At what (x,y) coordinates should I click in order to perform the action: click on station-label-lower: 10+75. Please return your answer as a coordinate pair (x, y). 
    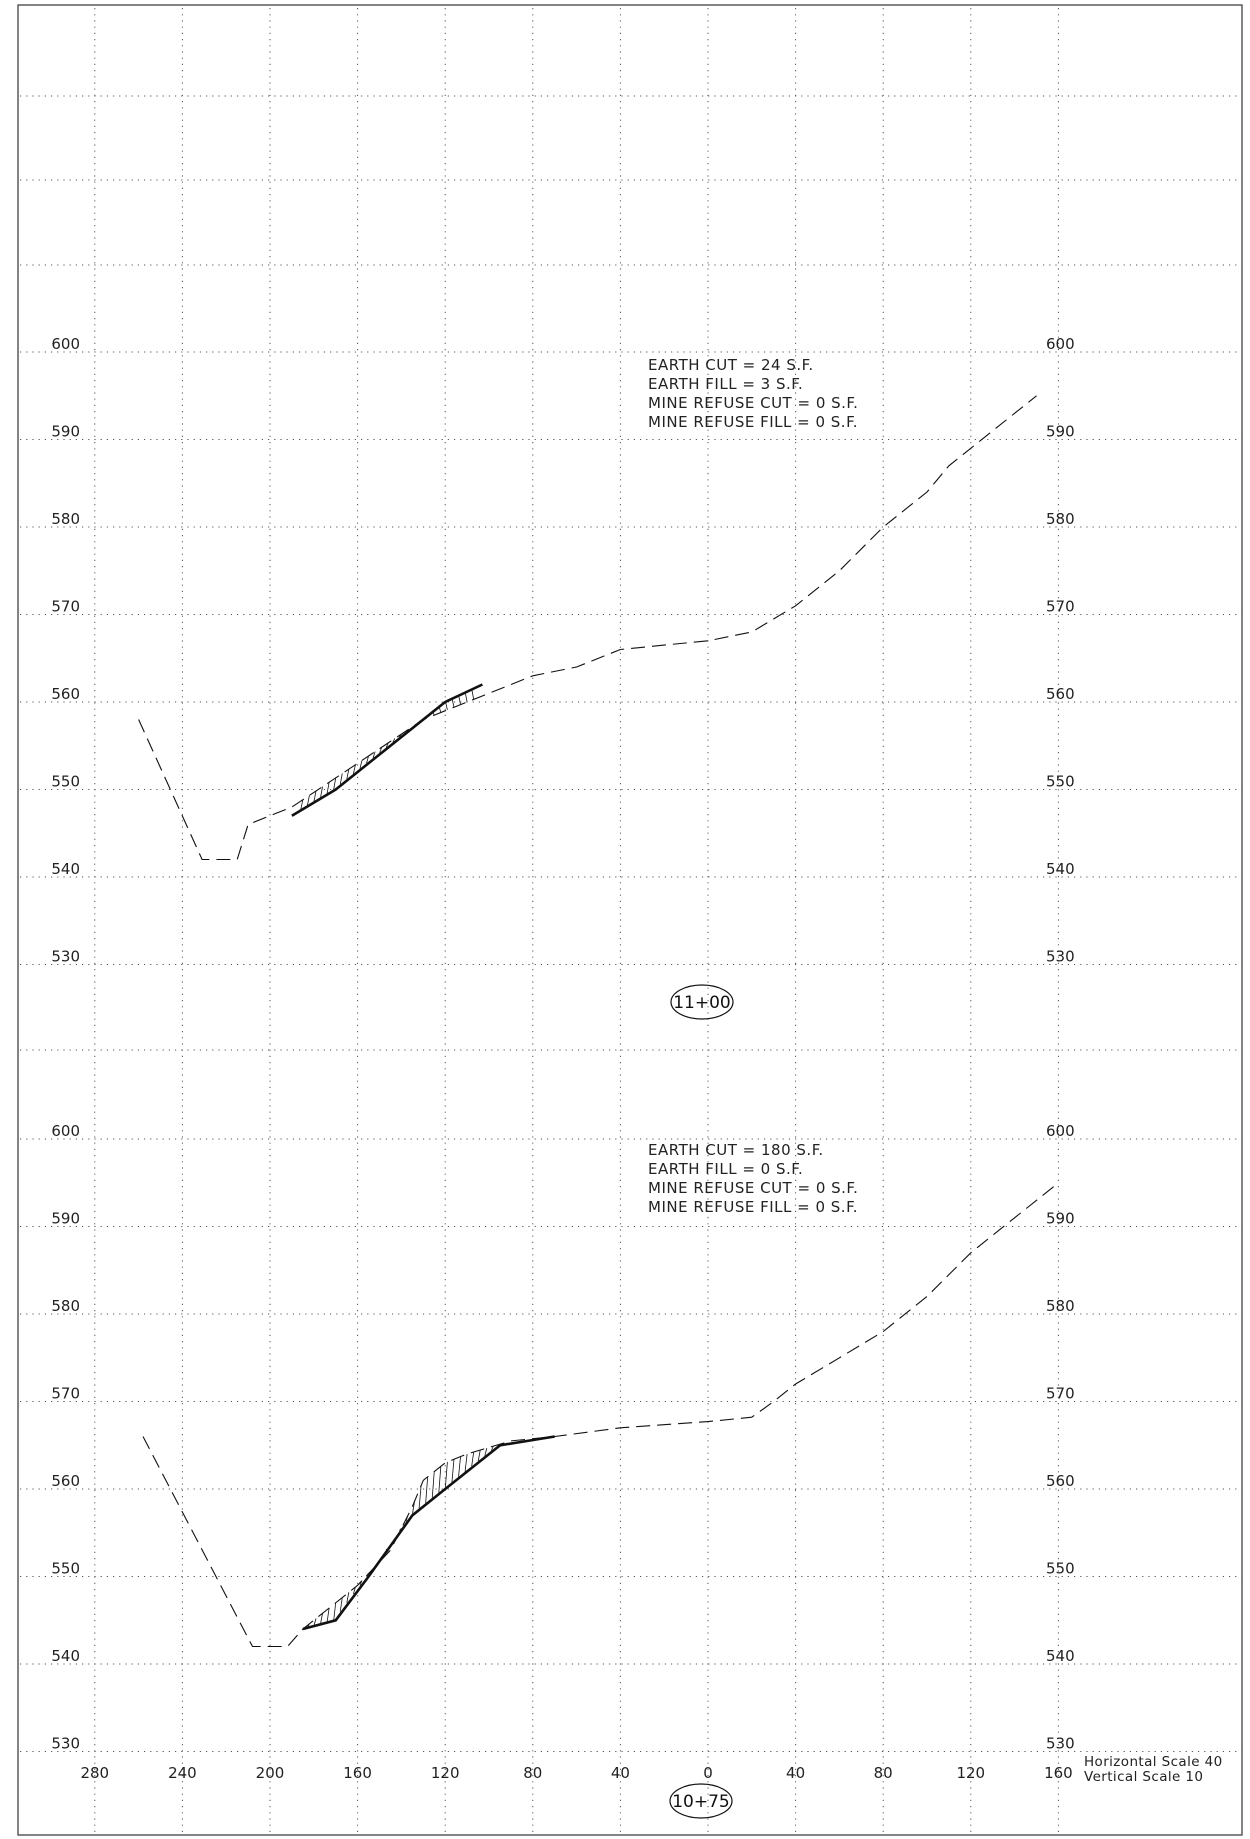
    Looking at the image, I should click on (701, 1802).